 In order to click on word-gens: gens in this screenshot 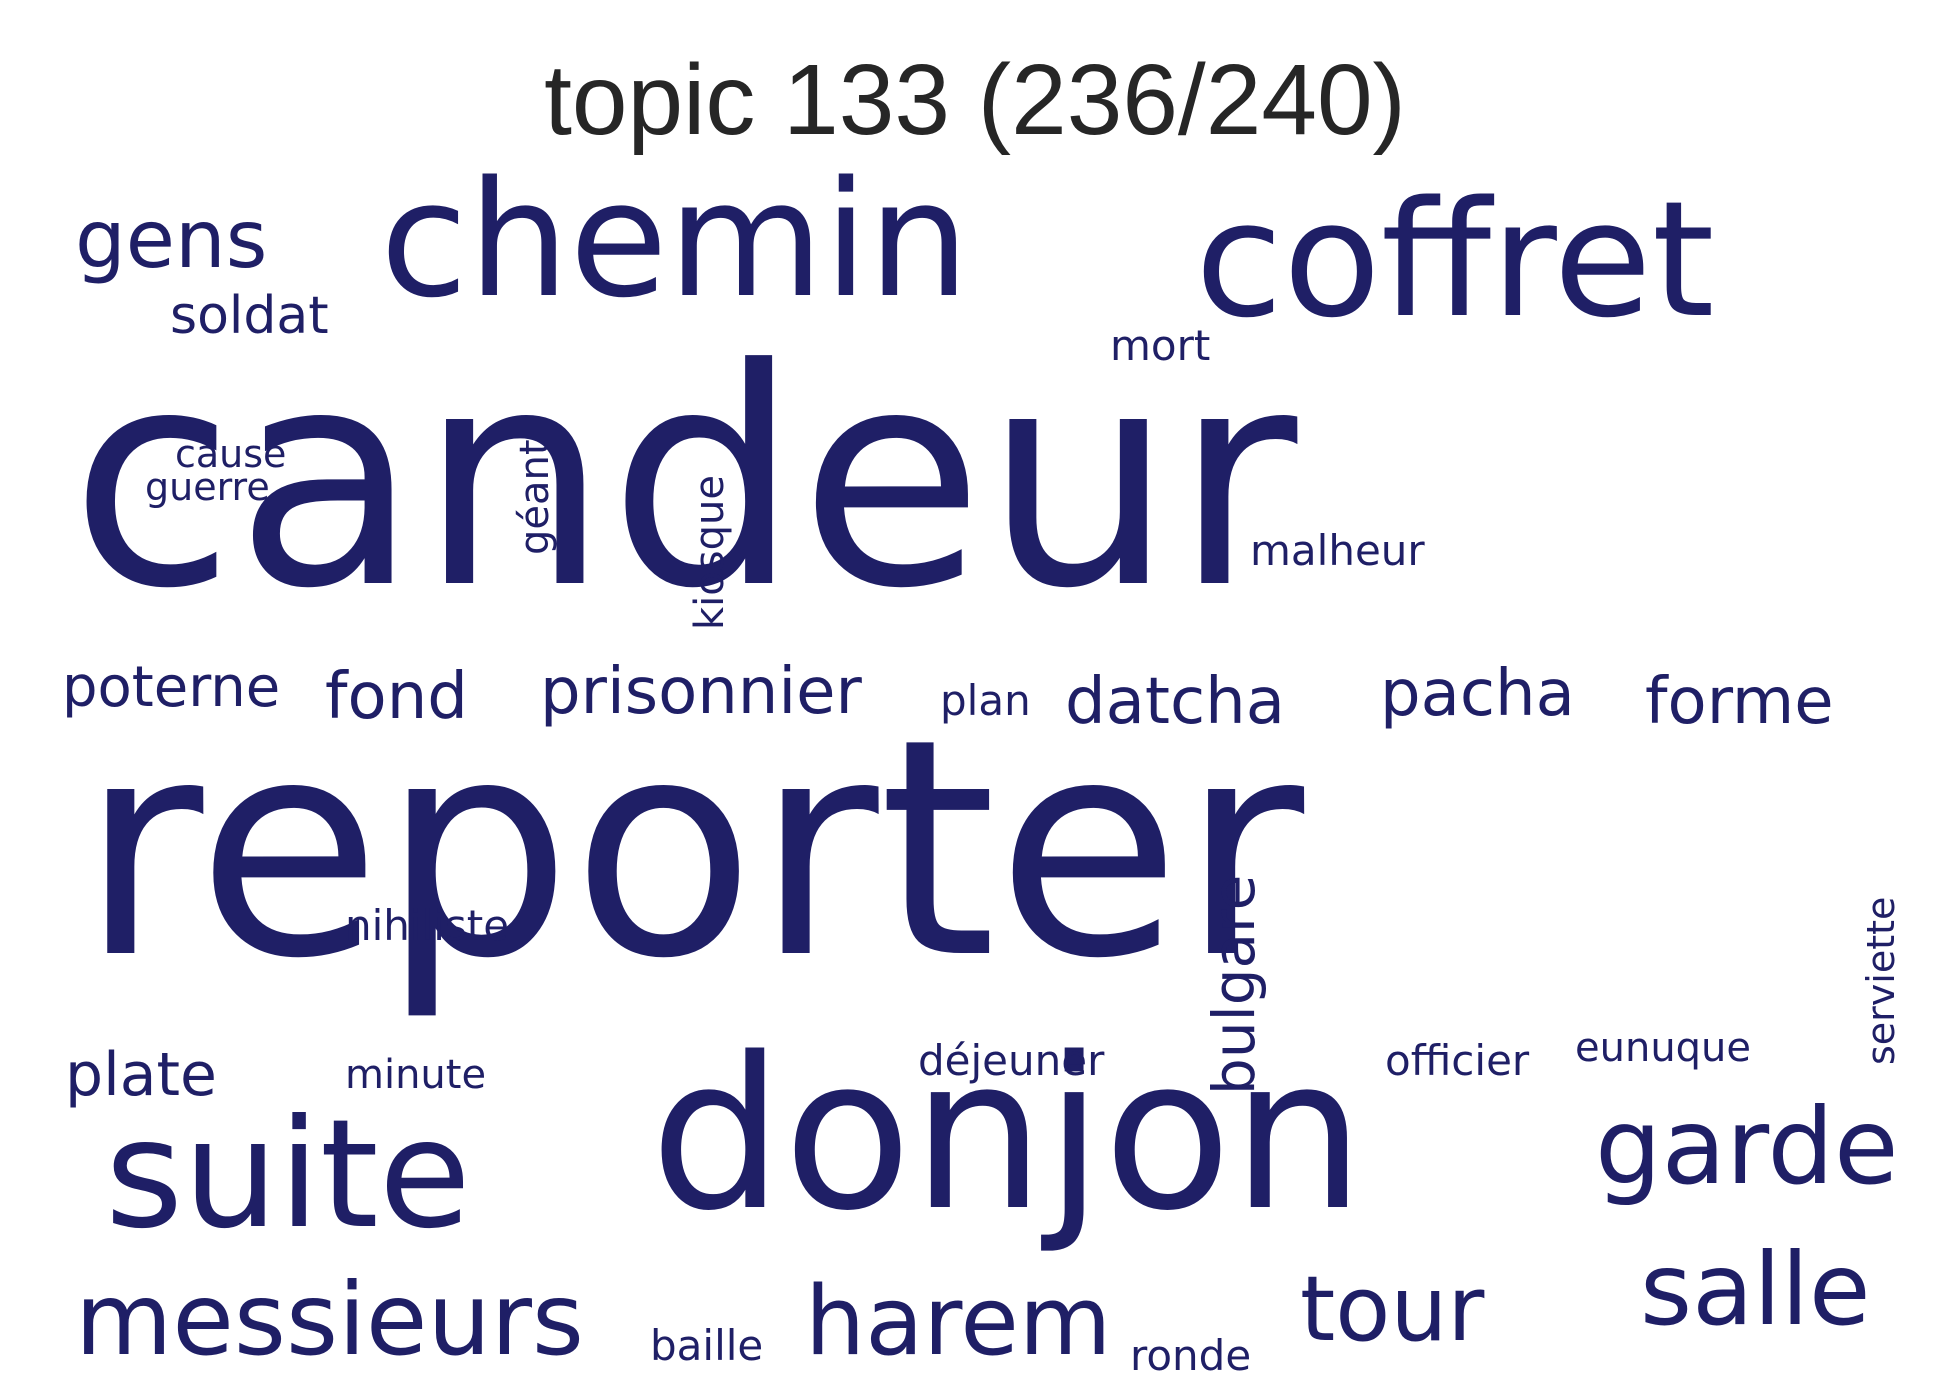, I will do `click(171, 239)`.